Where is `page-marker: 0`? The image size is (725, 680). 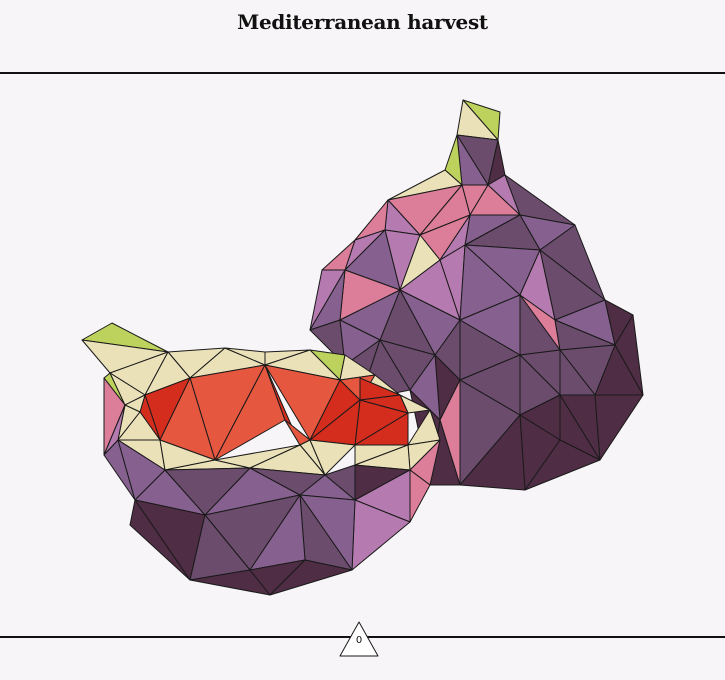 page-marker: 0 is located at coordinates (359, 639).